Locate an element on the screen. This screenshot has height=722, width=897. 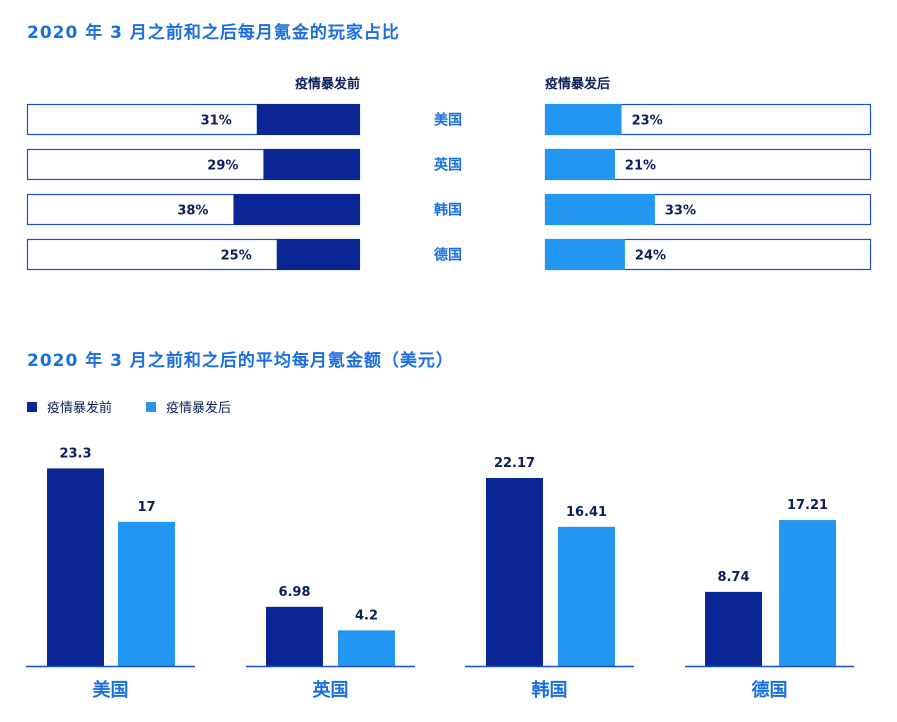
chart-title-spend: 2020 年 3 月之前和之后的平均每月氪金额（美元） is located at coordinates (240, 361).